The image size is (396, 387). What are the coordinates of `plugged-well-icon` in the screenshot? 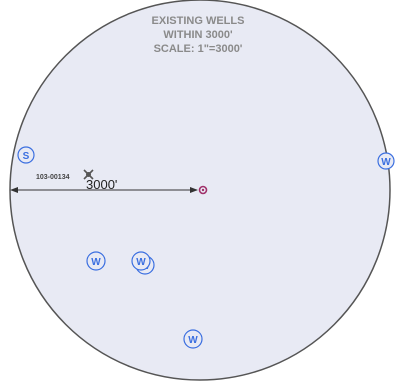 It's located at (88, 174).